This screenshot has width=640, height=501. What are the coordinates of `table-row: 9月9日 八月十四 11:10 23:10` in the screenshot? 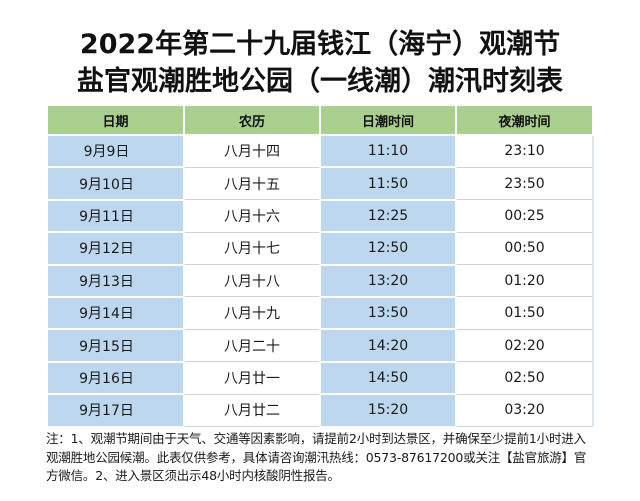 It's located at (320, 151).